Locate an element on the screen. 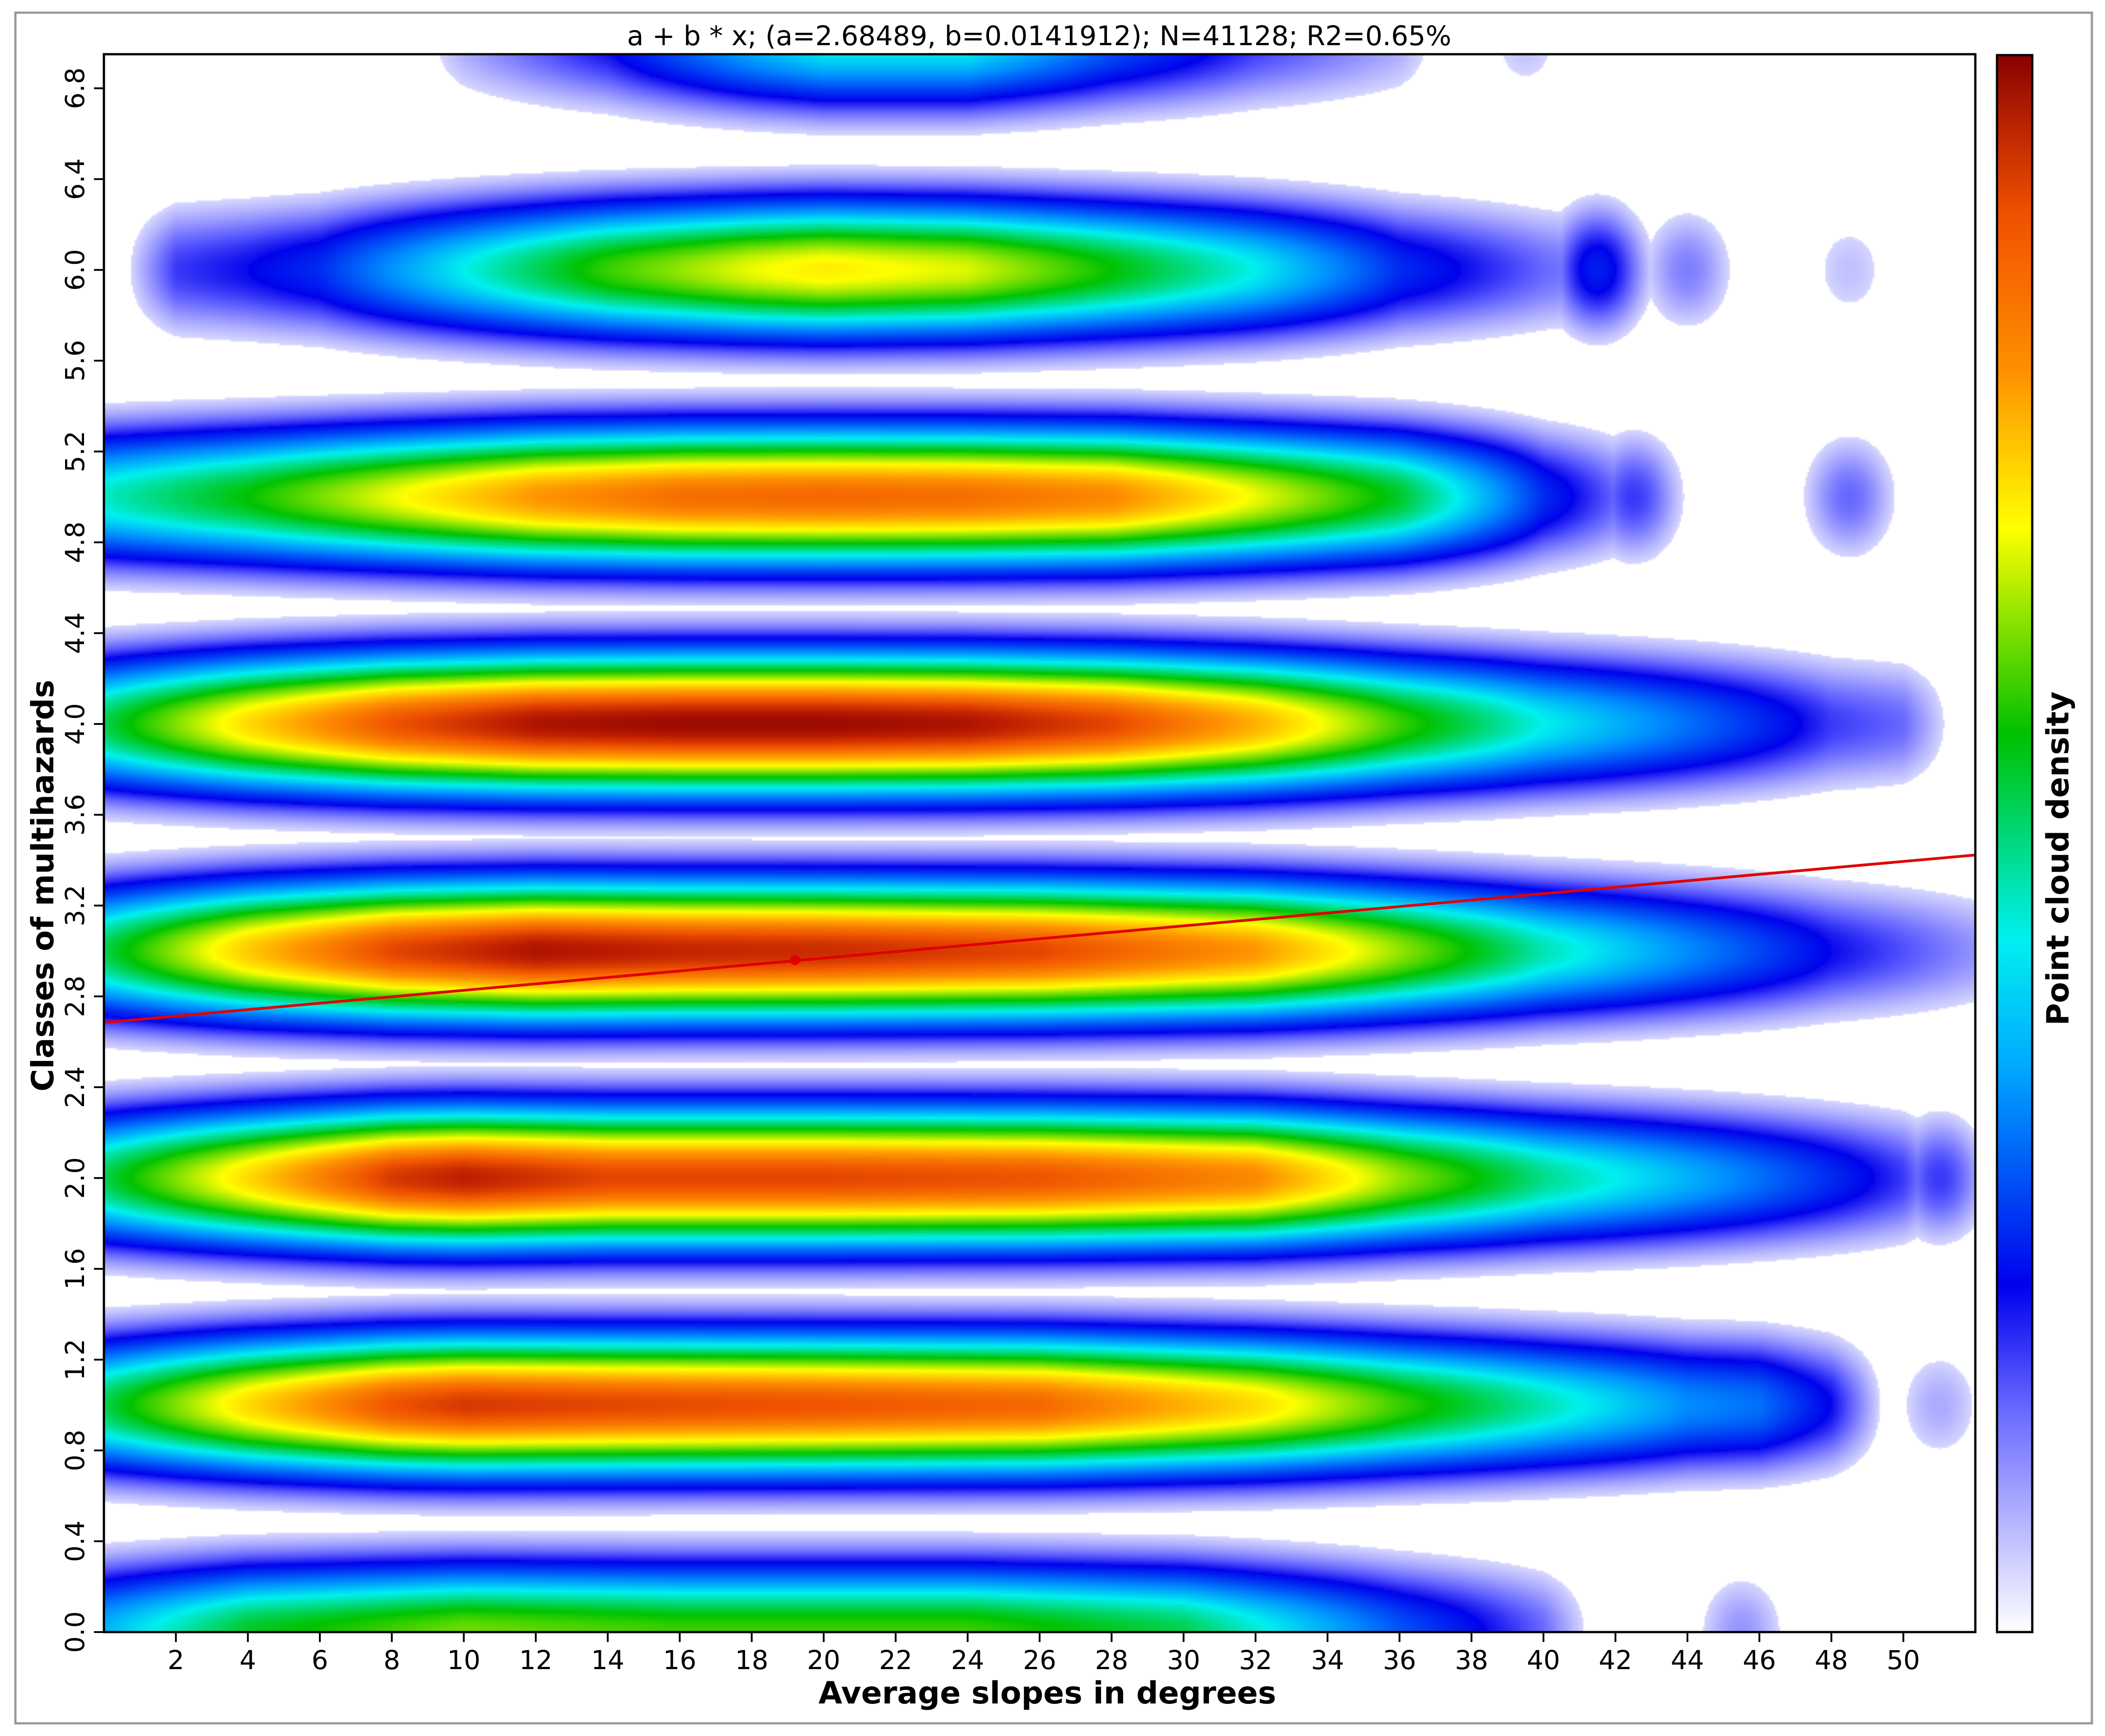  y-tick-label: 3.6 is located at coordinates (75, 814).